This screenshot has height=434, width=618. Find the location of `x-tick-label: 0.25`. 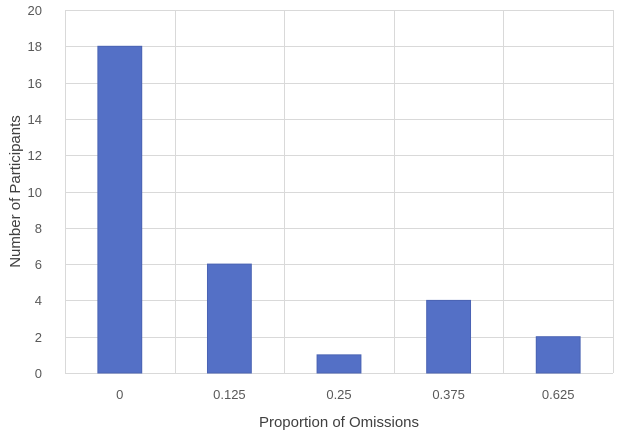

x-tick-label: 0.25 is located at coordinates (338, 394).